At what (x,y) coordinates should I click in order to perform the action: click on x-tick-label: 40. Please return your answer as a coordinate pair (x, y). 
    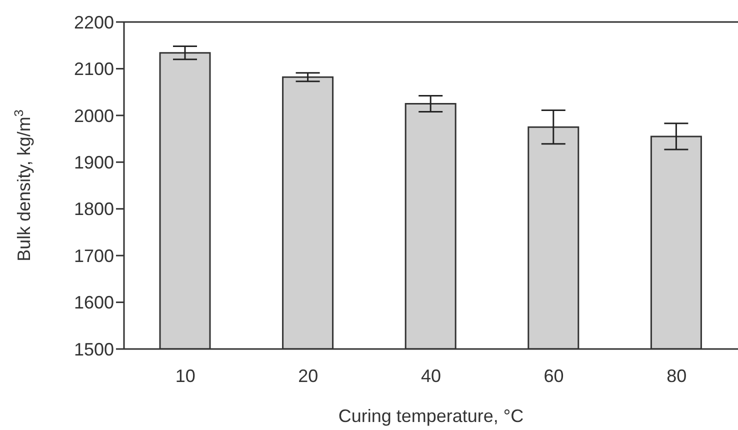
    Looking at the image, I should click on (431, 376).